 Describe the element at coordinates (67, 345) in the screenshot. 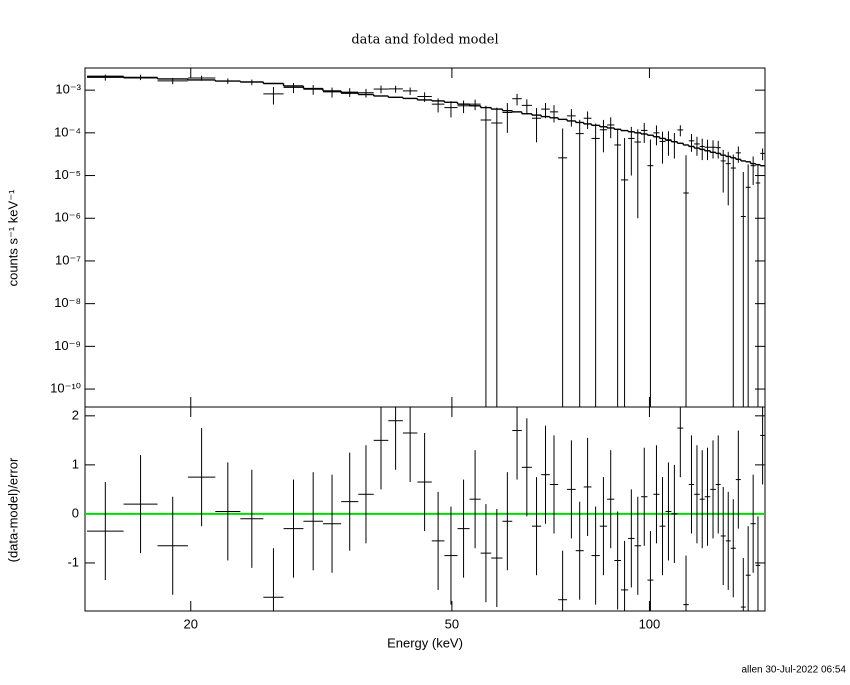

I see `y-tick-label: 10⁻⁹` at that location.